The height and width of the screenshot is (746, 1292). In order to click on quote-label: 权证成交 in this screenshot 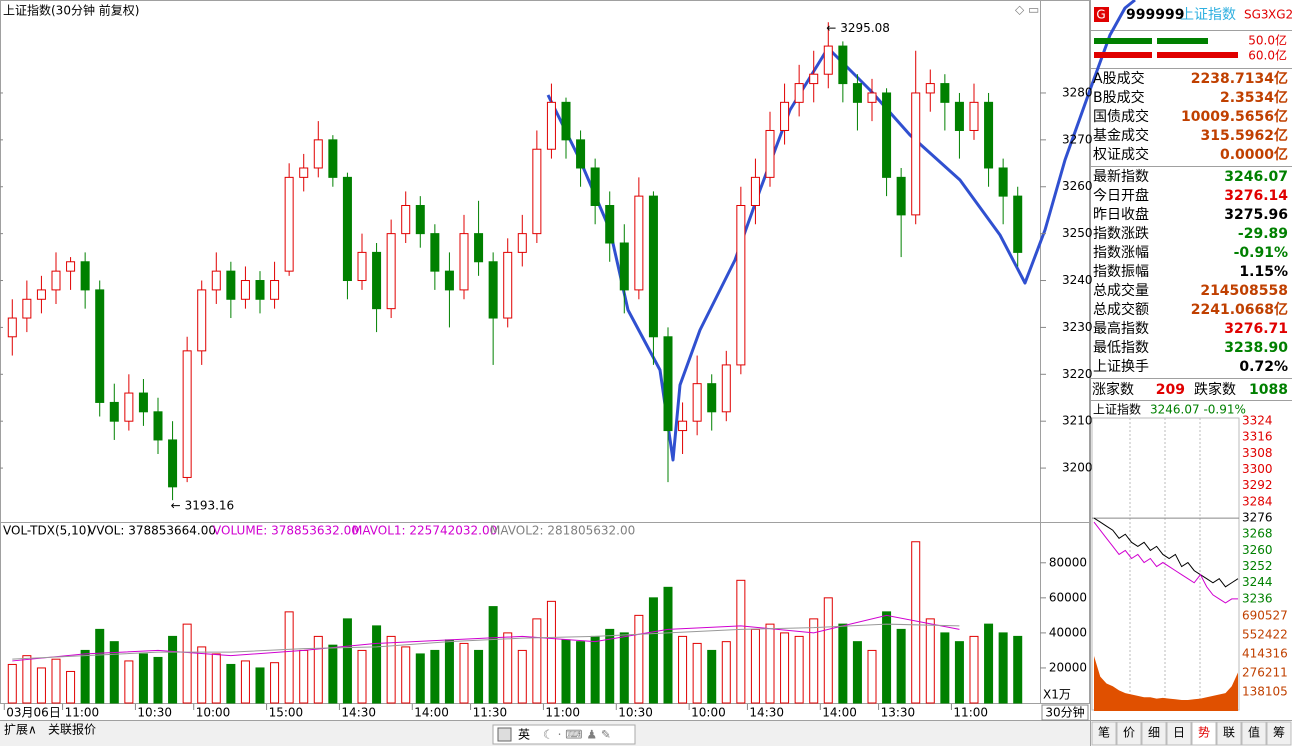, I will do `click(1121, 154)`.